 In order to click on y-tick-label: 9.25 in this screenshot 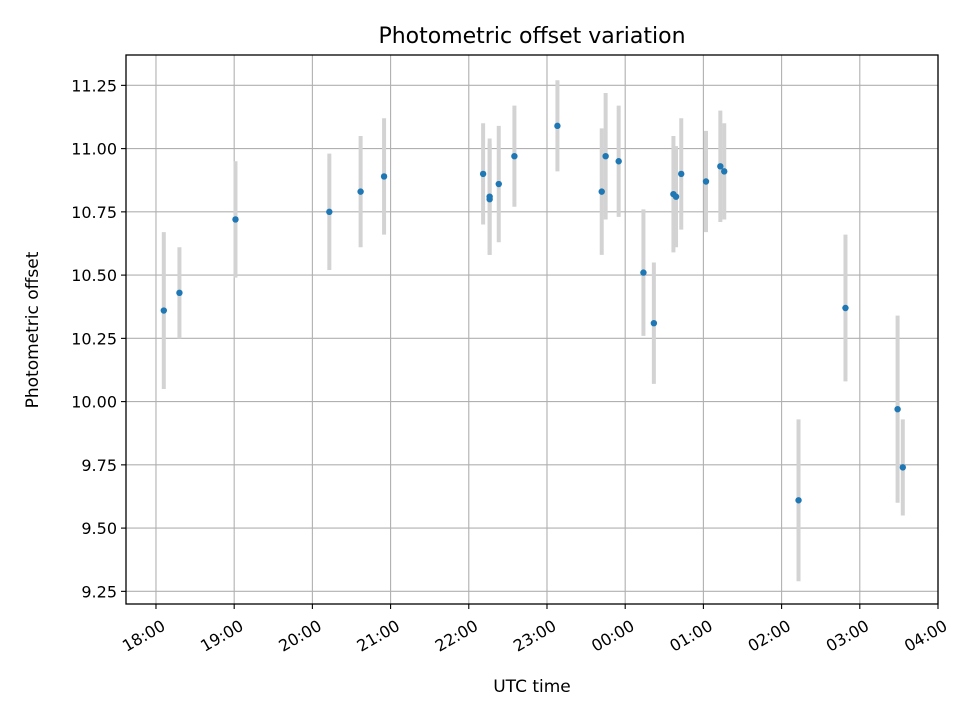, I will do `click(99, 591)`.